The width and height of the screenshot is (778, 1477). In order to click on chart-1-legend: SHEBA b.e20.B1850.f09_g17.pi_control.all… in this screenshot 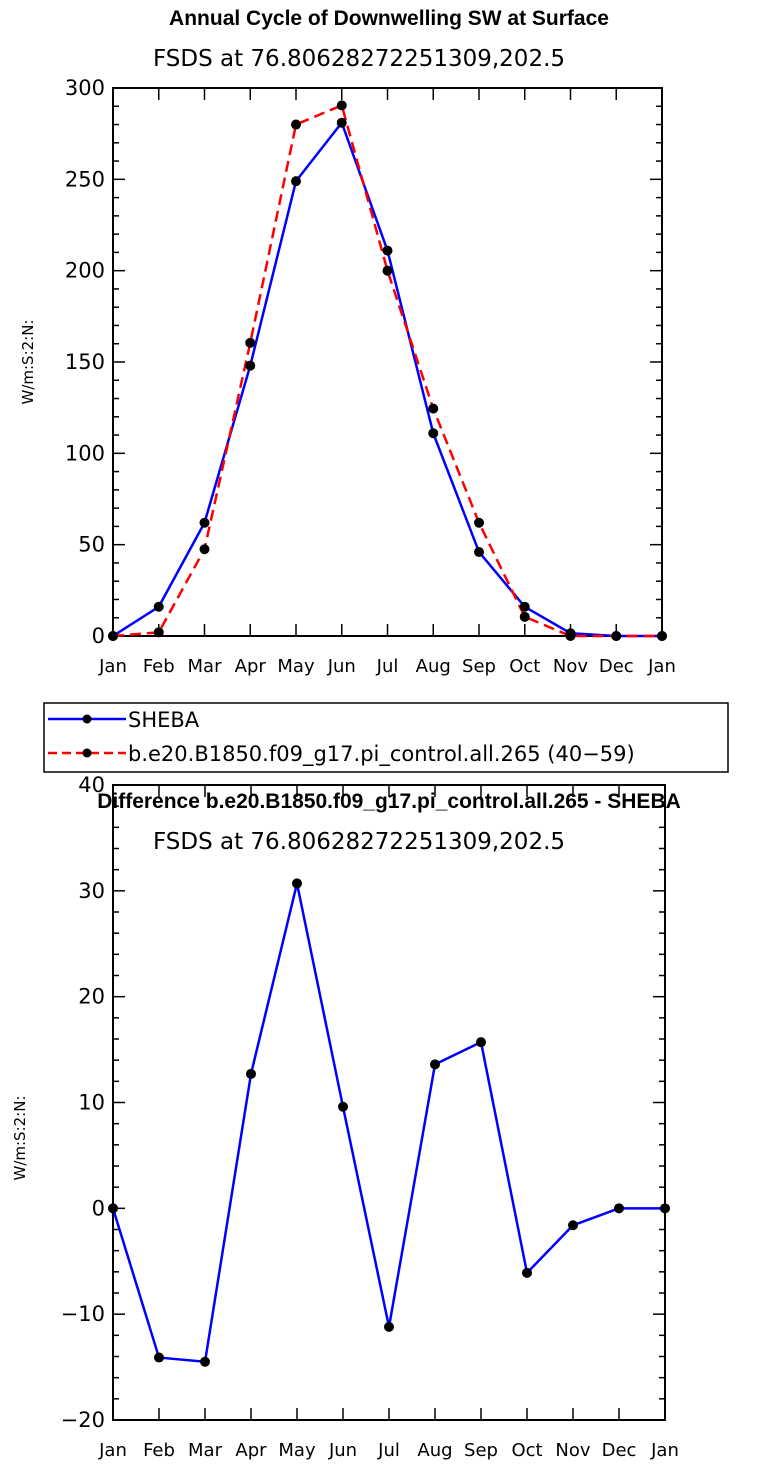, I will do `click(386, 737)`.